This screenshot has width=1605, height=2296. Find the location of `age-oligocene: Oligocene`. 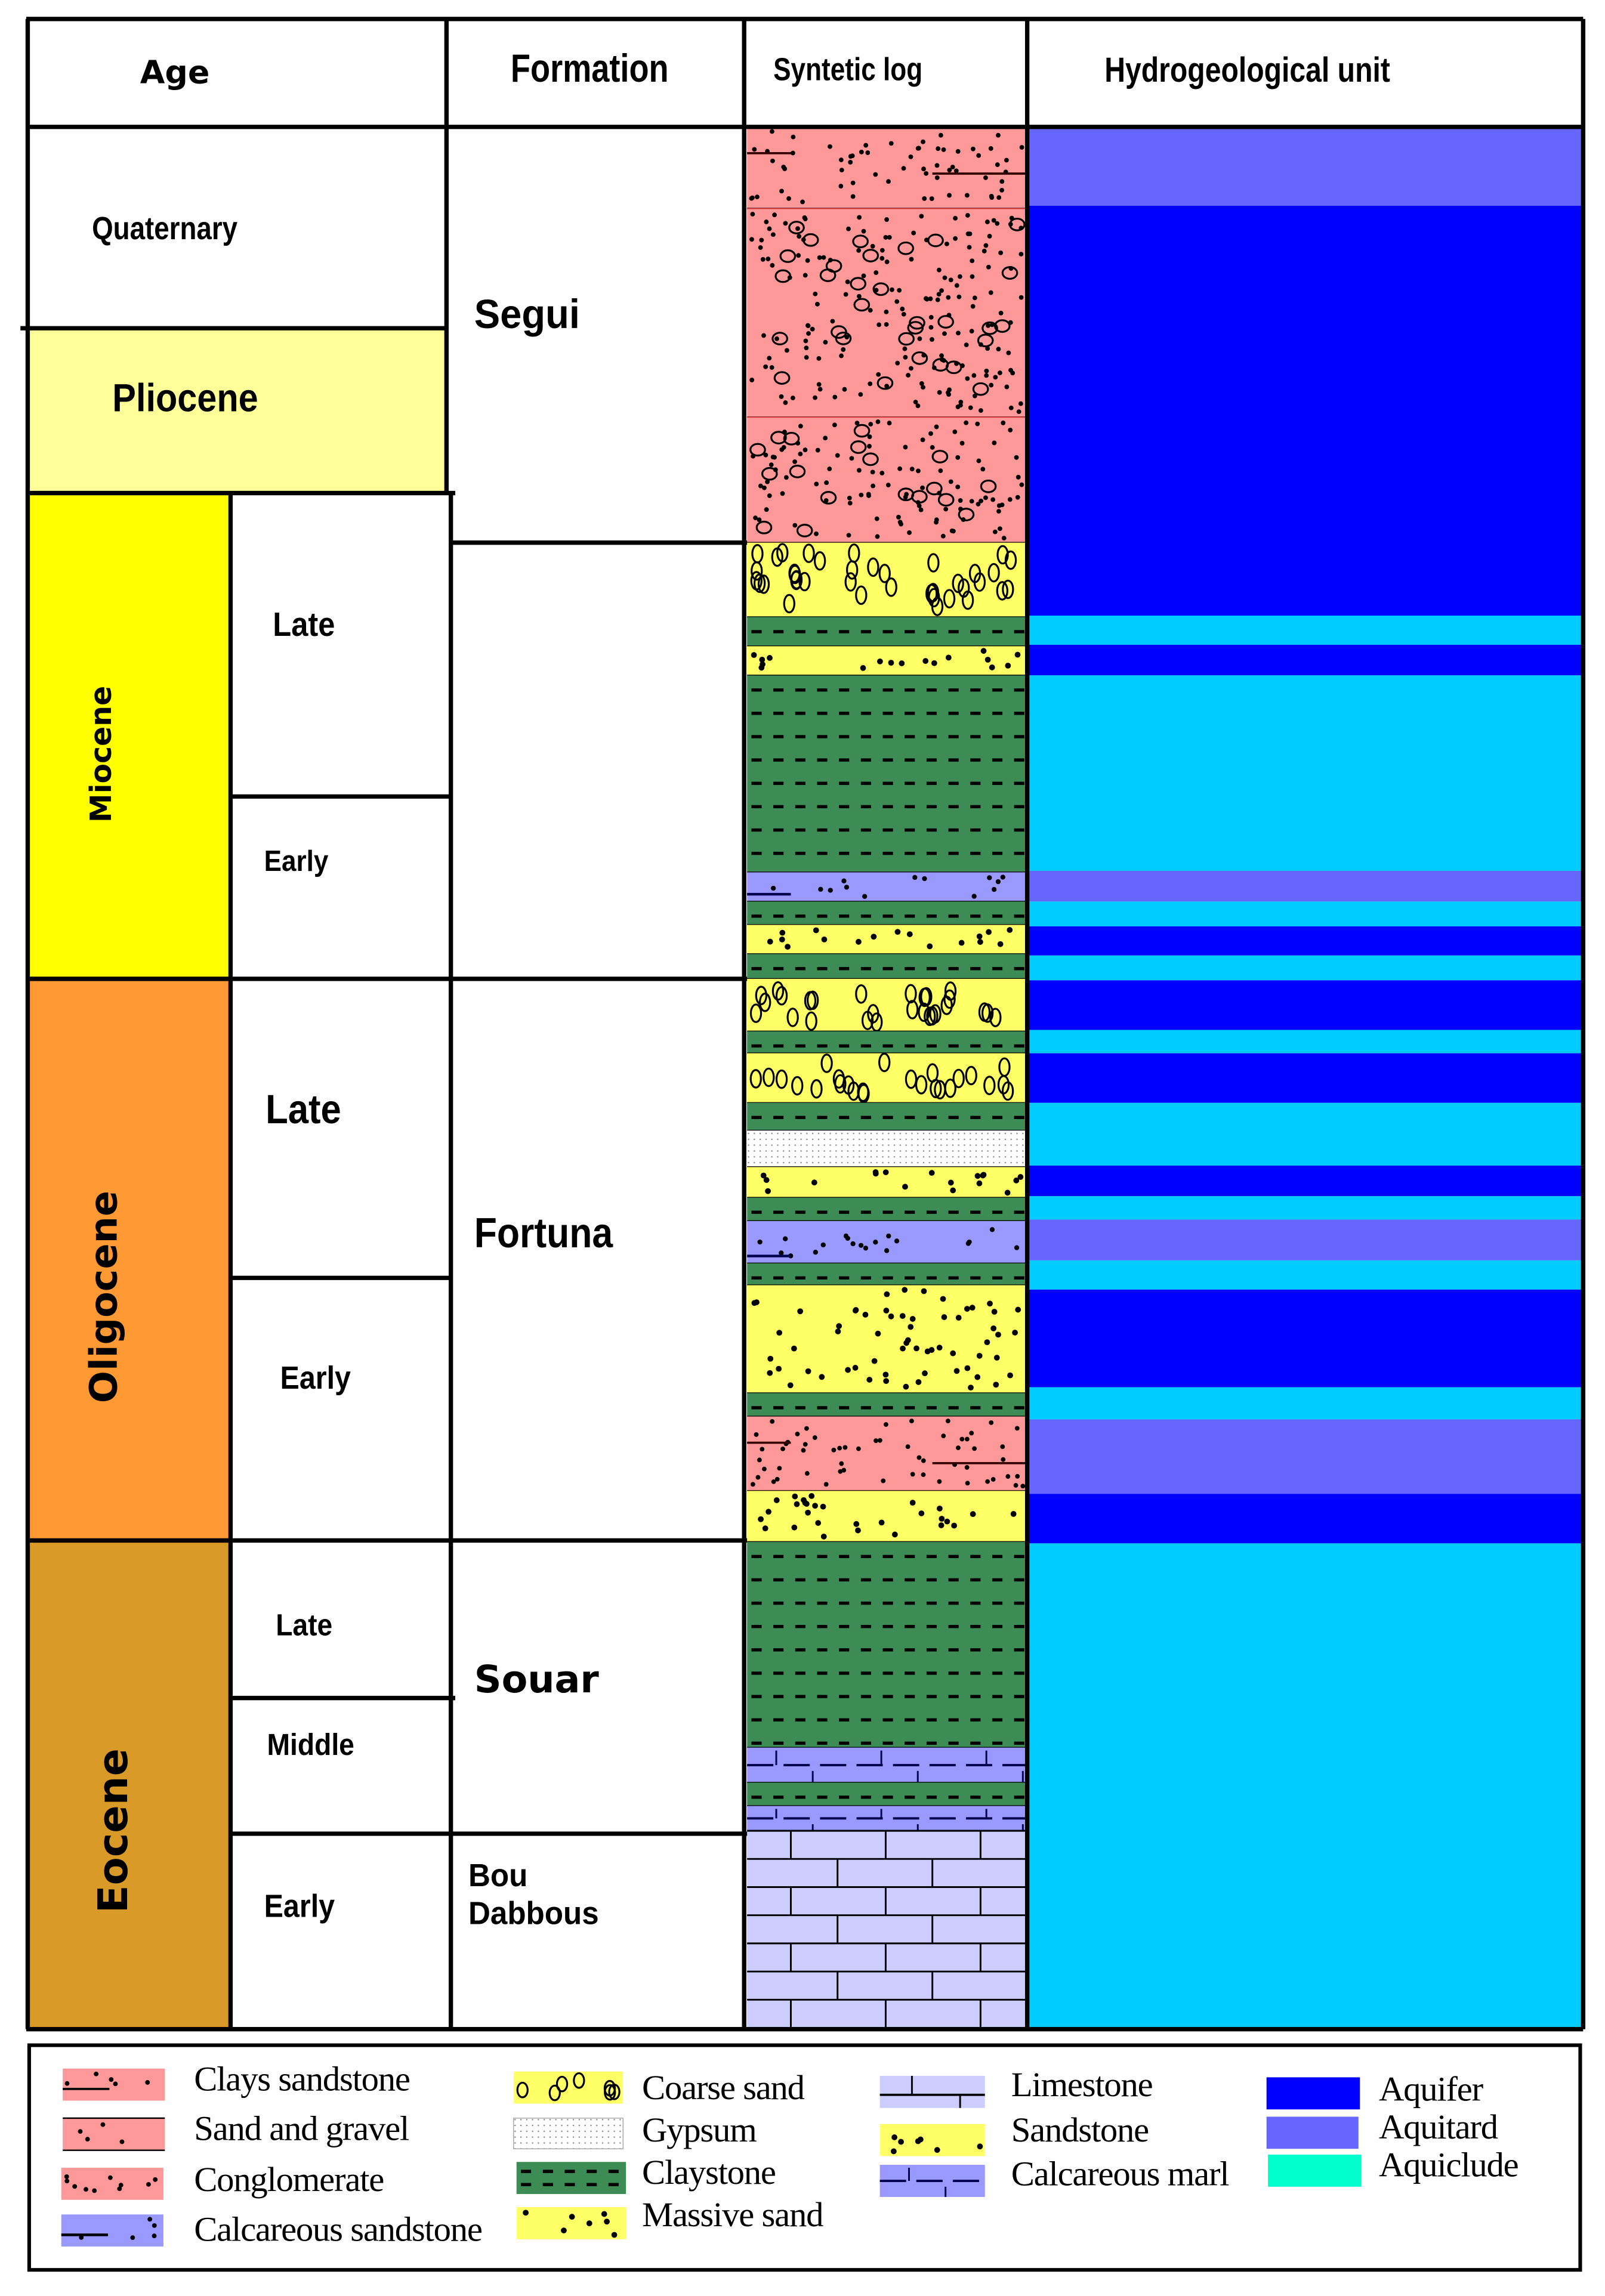

age-oligocene: Oligocene is located at coordinates (105, 1298).